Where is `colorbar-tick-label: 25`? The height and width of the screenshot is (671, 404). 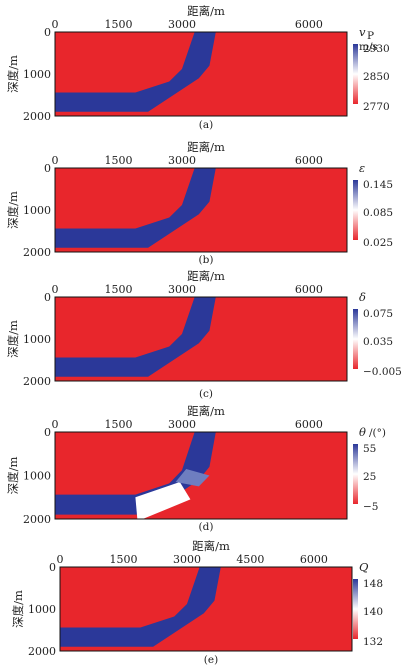 colorbar-tick-label: 25 is located at coordinates (369, 477).